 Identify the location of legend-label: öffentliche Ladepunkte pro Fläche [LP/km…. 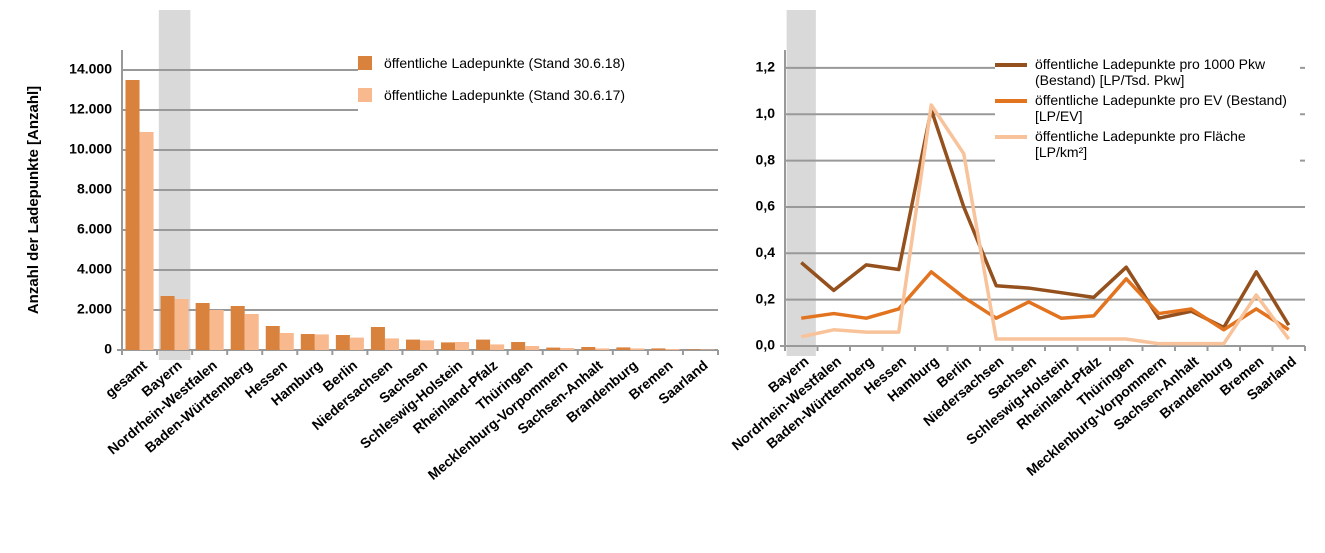
(1140, 144).